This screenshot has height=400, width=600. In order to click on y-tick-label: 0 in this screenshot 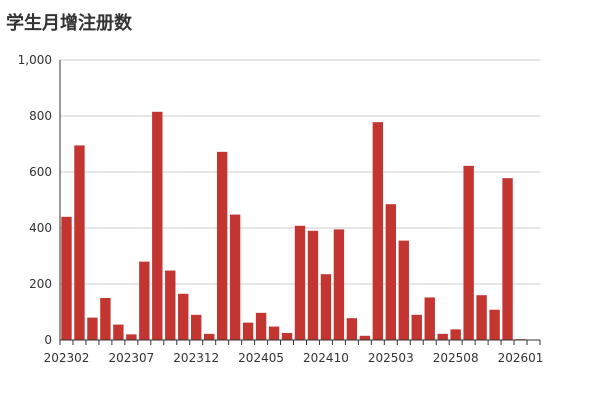, I will do `click(48, 340)`.